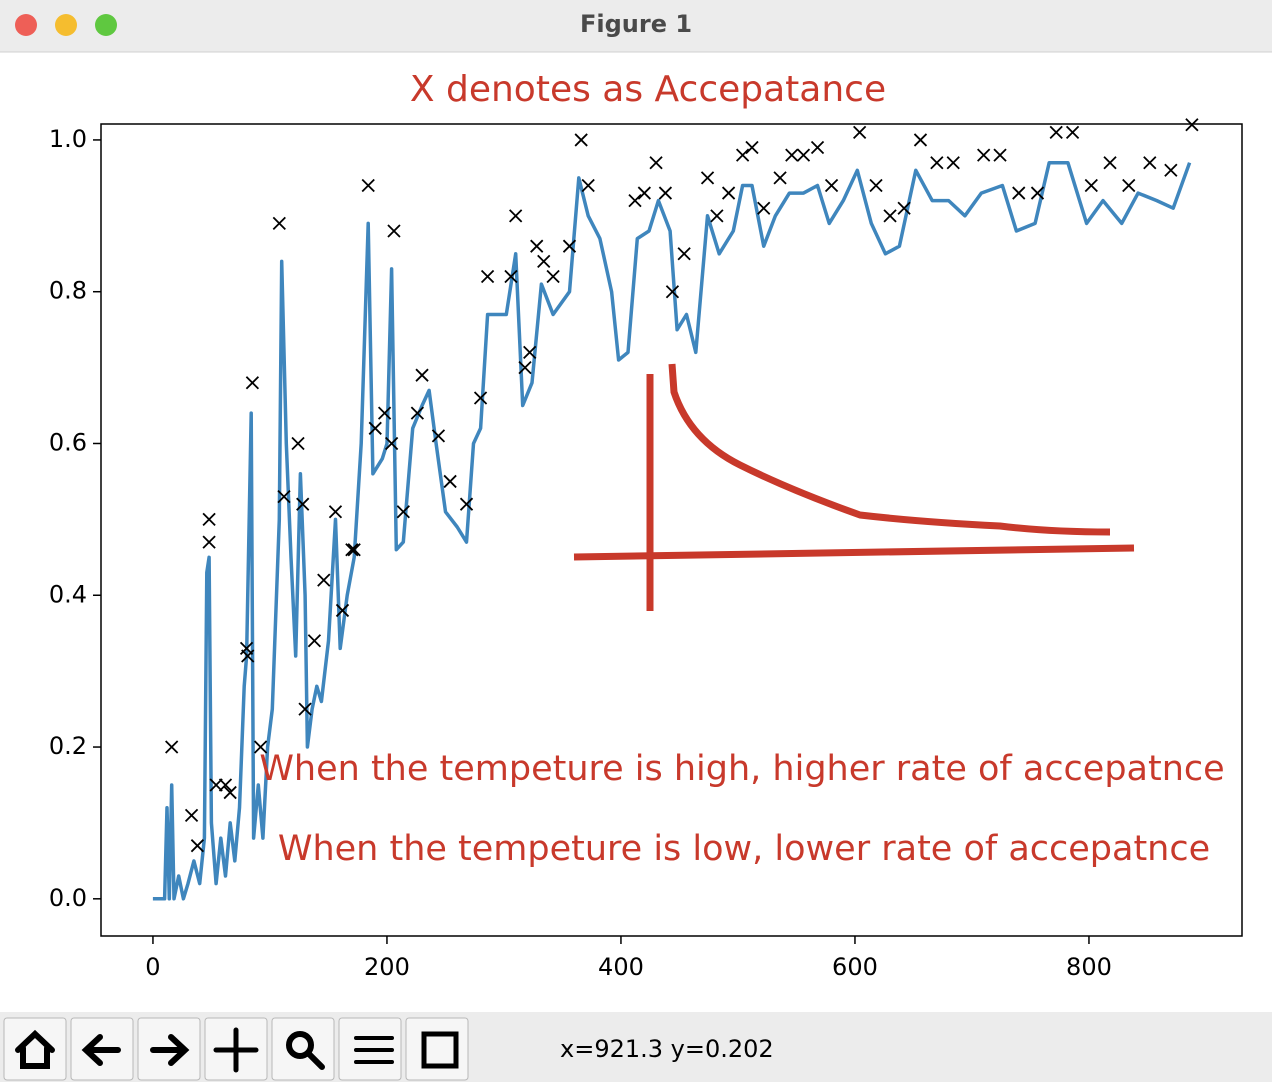  What do you see at coordinates (68, 442) in the screenshot?
I see `y-tick-label: 0.6` at bounding box center [68, 442].